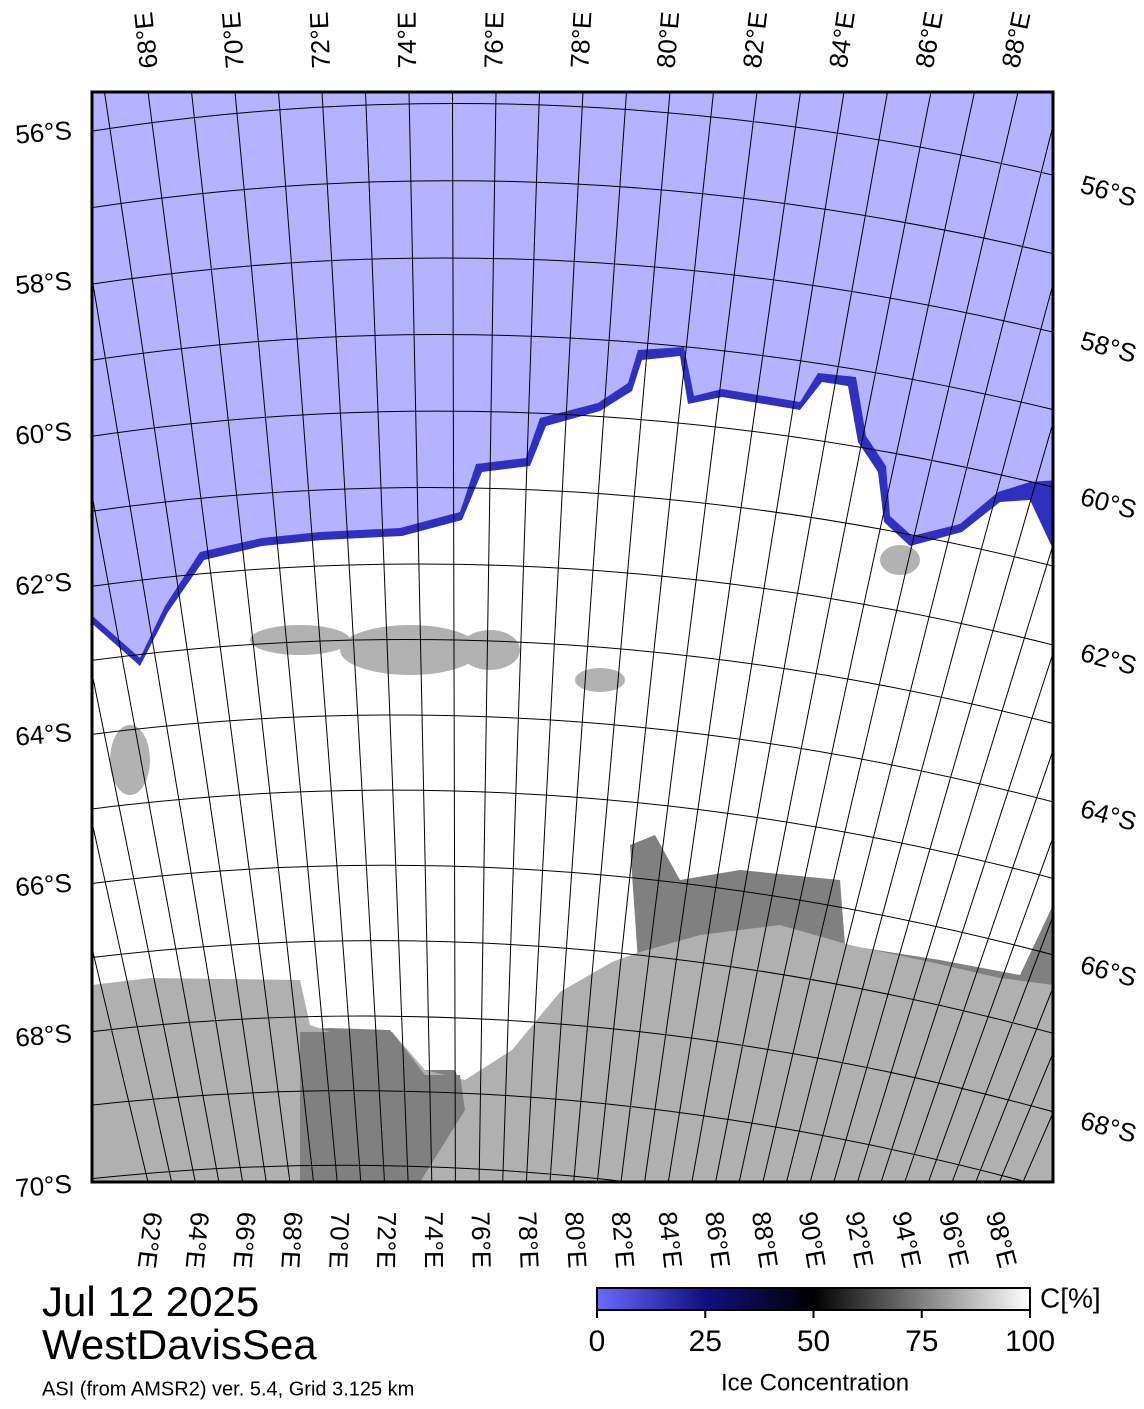 The height and width of the screenshot is (1409, 1144). Describe the element at coordinates (1015, 40) in the screenshot. I see `top-lon-label: 88°E` at that location.